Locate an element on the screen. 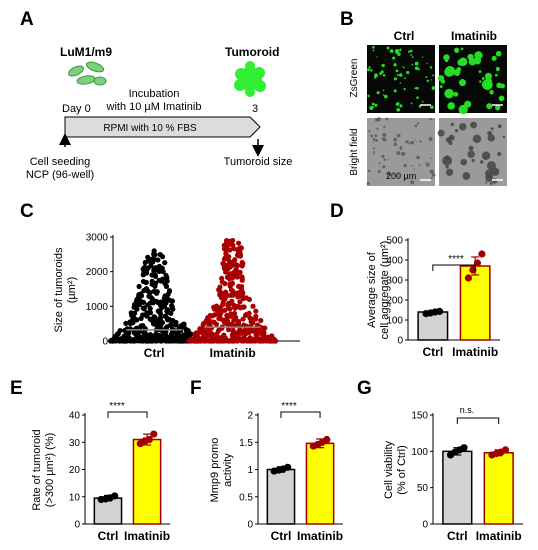  y-axis-label-line: Cell viability is located at coordinates (389, 469).